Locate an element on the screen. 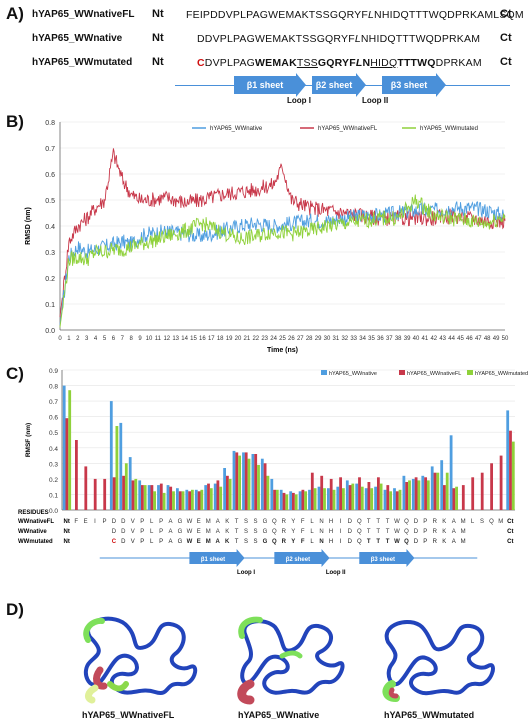  residue-letter: G is located at coordinates (180, 532).